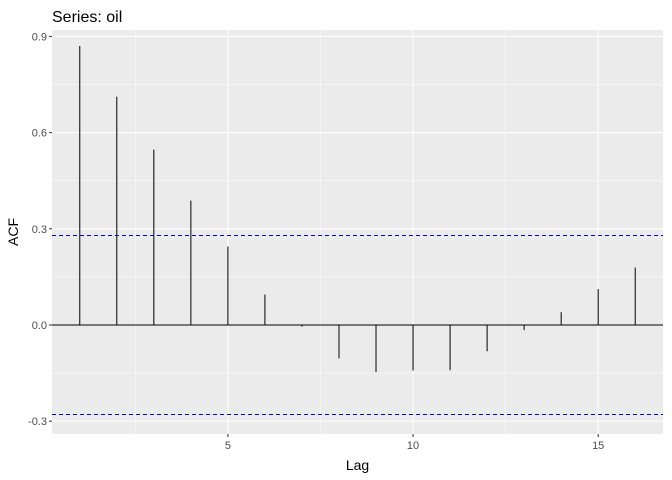 This screenshot has height=480, width=672. What do you see at coordinates (413, 446) in the screenshot?
I see `x-tick-label: 10` at bounding box center [413, 446].